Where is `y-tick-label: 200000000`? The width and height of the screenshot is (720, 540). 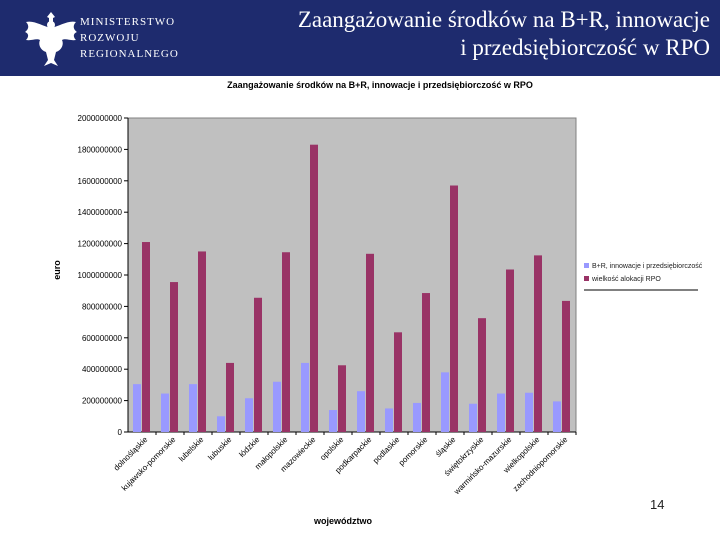
y-tick-label: 200000000 is located at coordinates (102, 401).